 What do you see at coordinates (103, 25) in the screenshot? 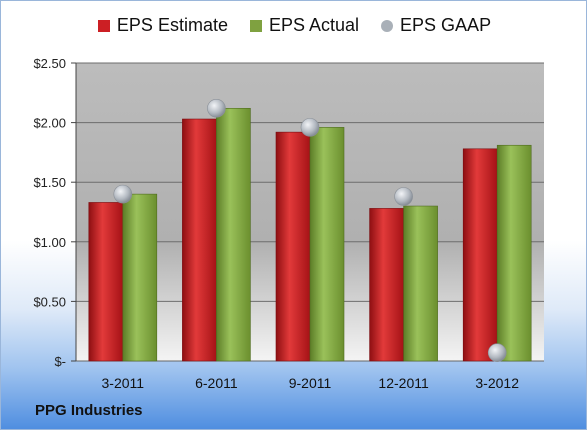
I see `legend-swatch-eps-estimate` at bounding box center [103, 25].